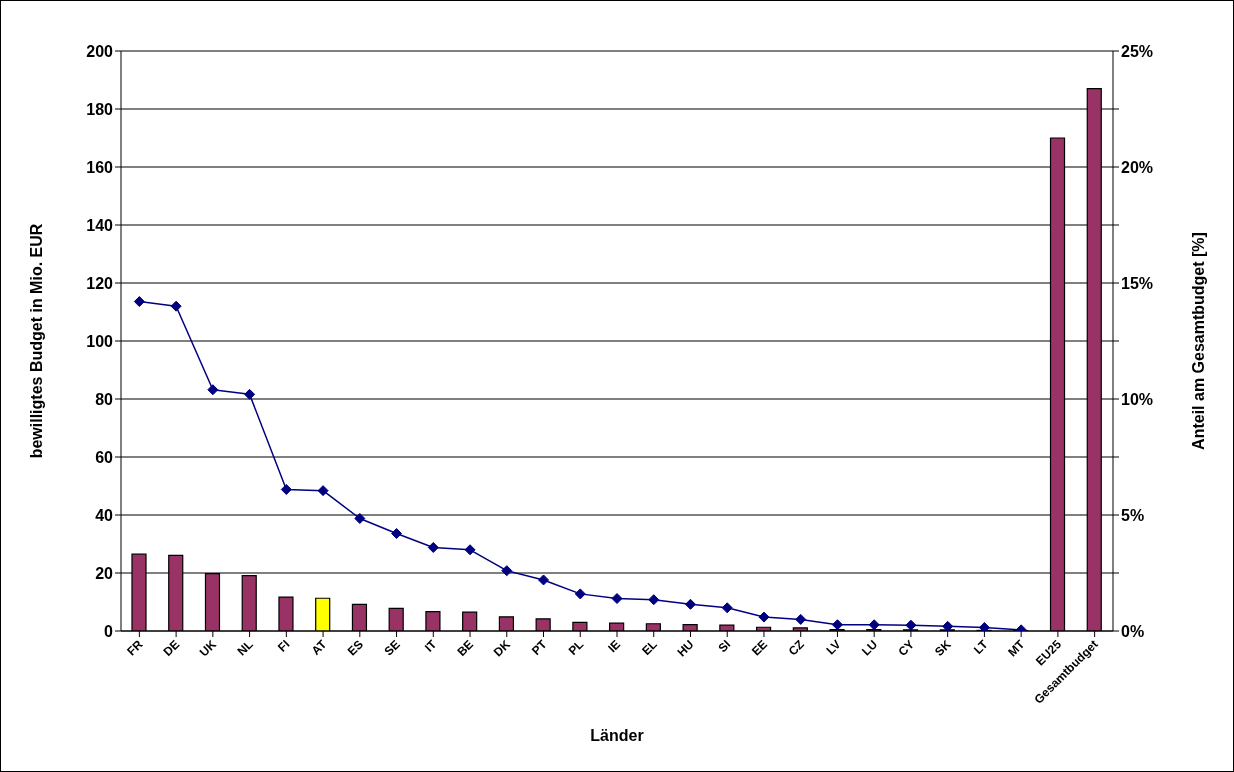 This screenshot has width=1234, height=772. I want to click on x-tick-label: EL, so click(649, 647).